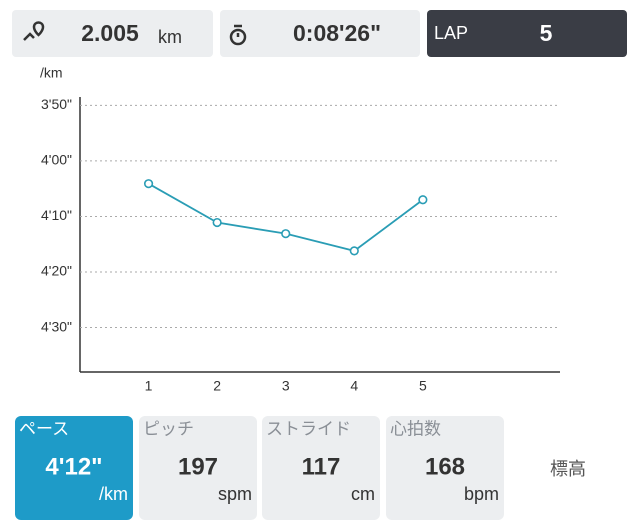 The height and width of the screenshot is (524, 640). I want to click on metric-unit: /km, so click(113, 494).